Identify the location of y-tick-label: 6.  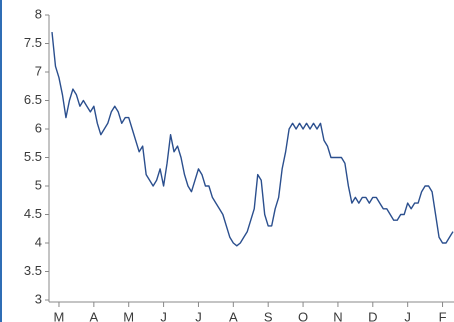
(38, 127).